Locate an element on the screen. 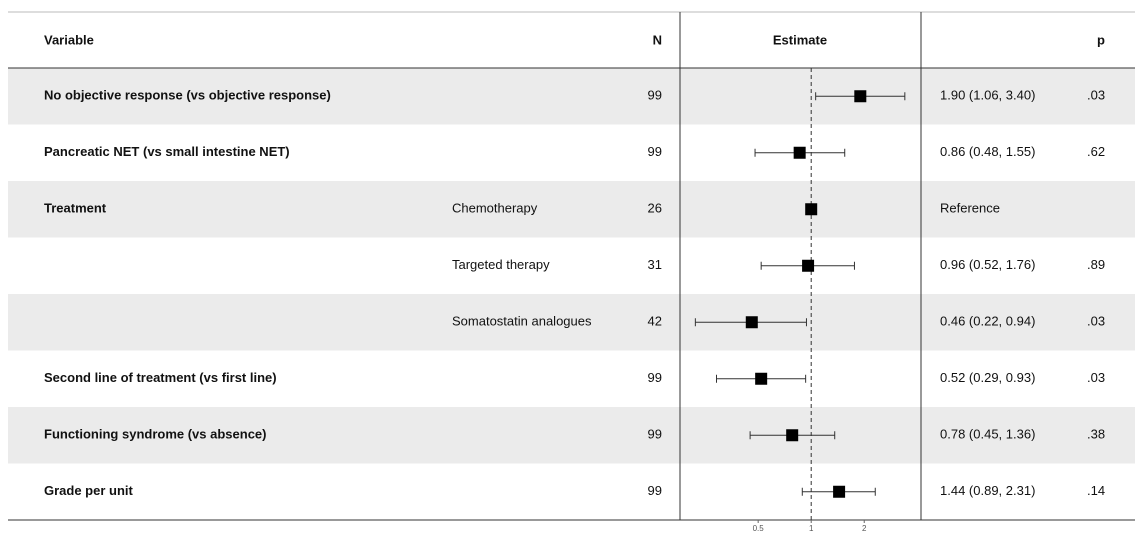 This screenshot has width=1135, height=534. estimate-label: 1.44 (0.89, 2.31) is located at coordinates (987, 490).